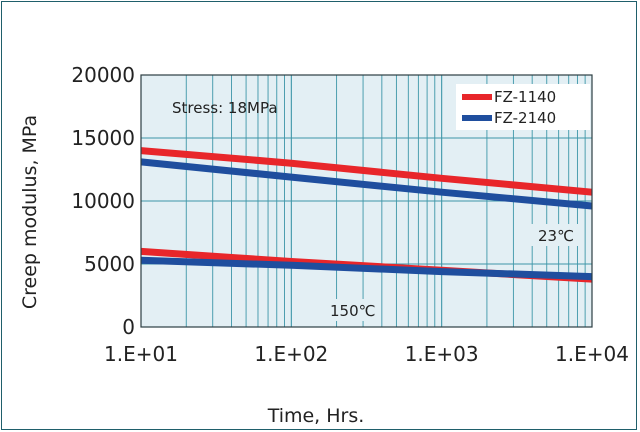  Describe the element at coordinates (525, 97) in the screenshot. I see `legend-label-fz-1140: FZ-1140` at that location.